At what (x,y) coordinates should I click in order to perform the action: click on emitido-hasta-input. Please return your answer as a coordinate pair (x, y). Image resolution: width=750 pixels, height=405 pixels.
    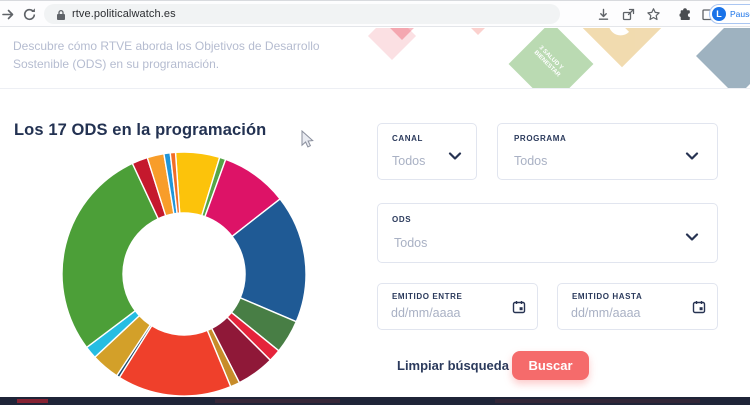
    Looking at the image, I should click on (621, 313).